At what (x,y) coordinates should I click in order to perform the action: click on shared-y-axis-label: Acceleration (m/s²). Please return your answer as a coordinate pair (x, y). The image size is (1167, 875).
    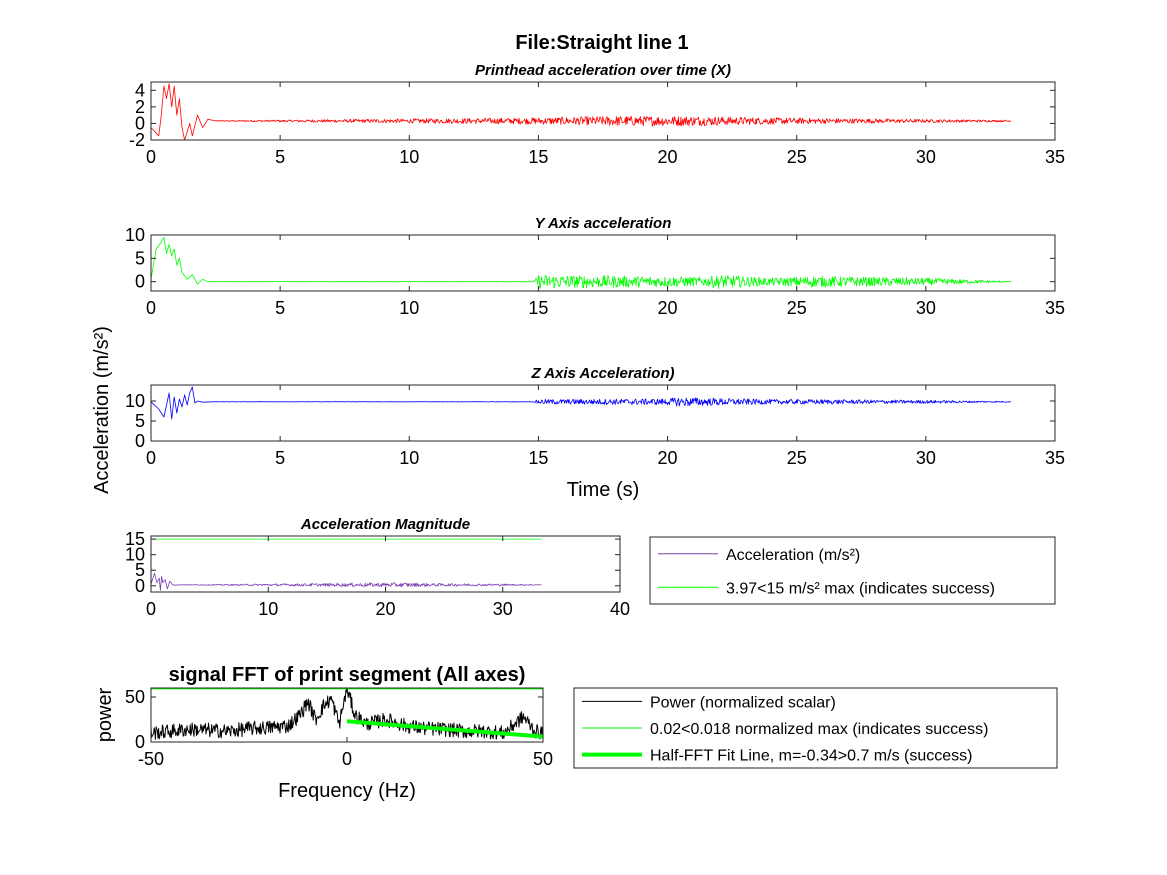
    Looking at the image, I should click on (102, 410).